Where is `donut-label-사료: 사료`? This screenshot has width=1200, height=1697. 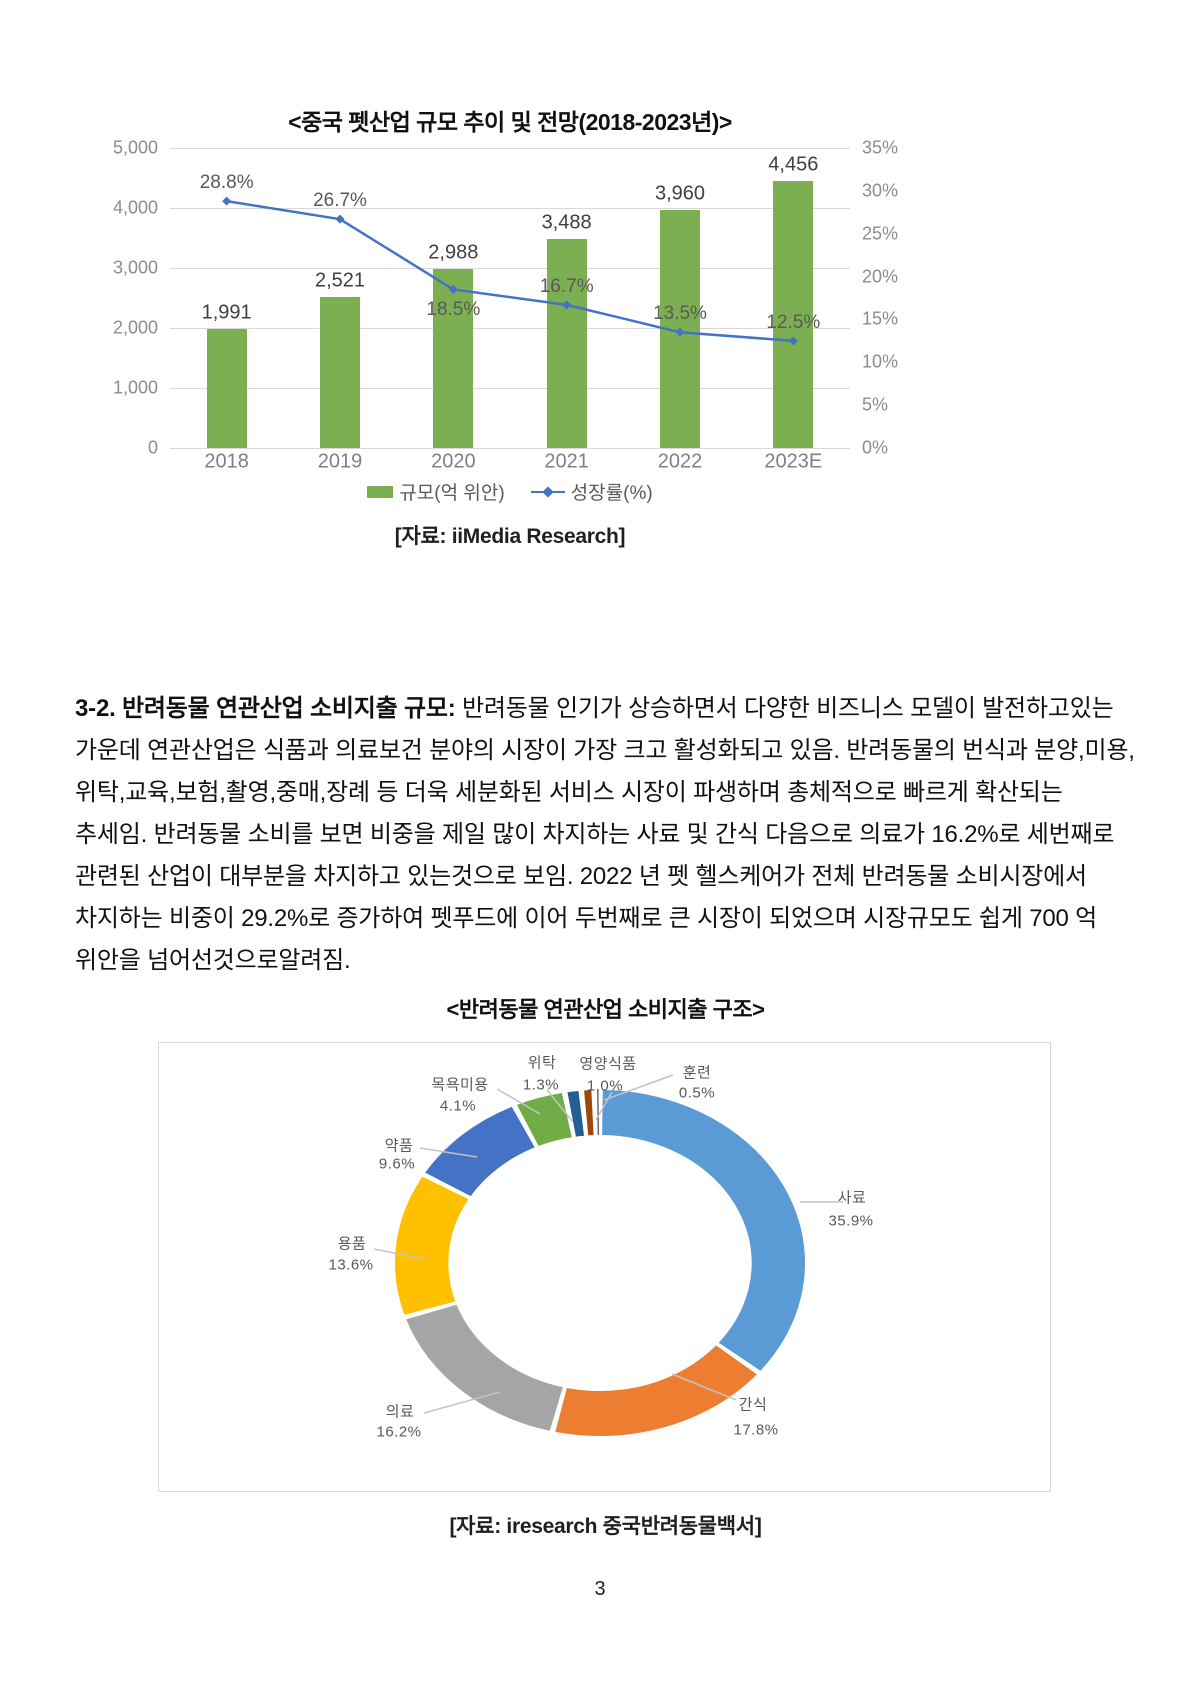 donut-label-사료: 사료 is located at coordinates (852, 1198).